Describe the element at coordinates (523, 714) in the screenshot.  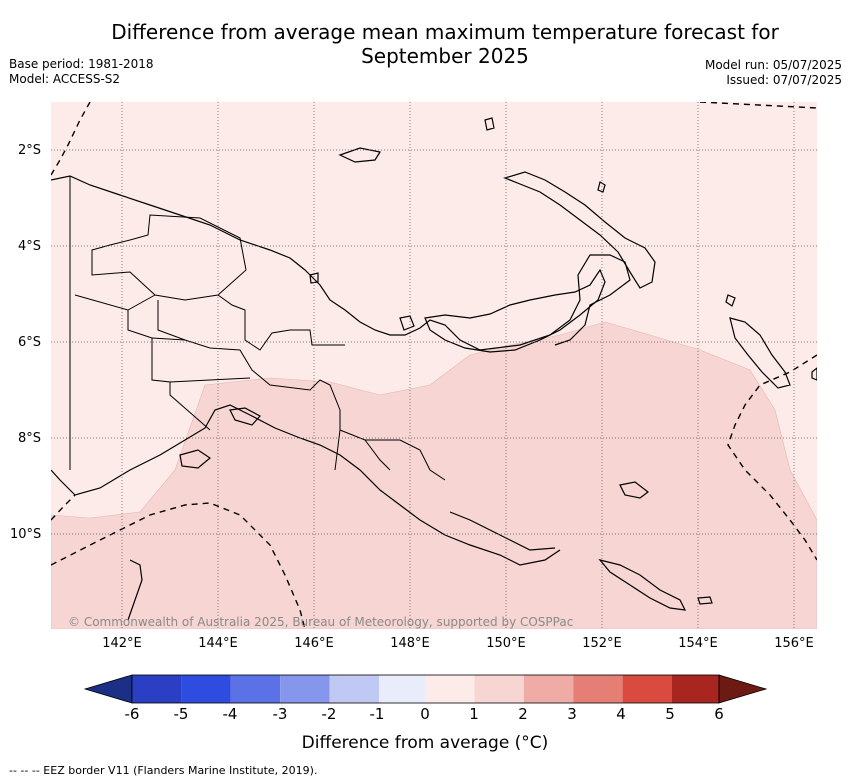
I see `colorbar-tick: 2` at that location.